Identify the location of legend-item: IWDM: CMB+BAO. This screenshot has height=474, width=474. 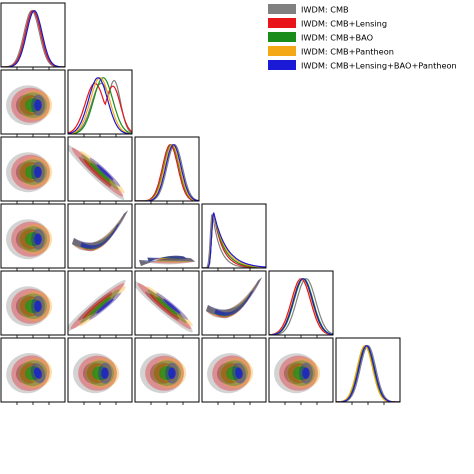
(320, 37).